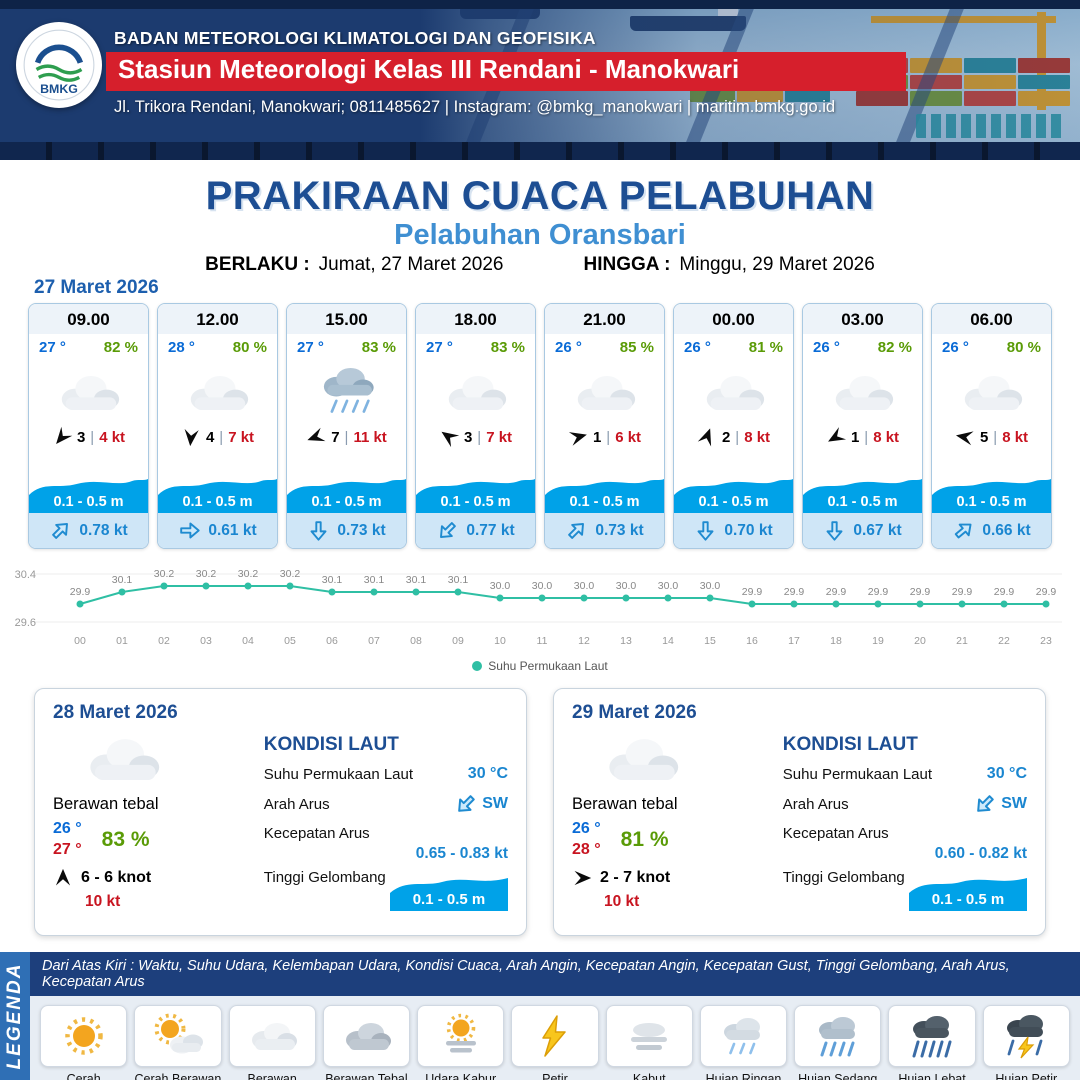  Describe the element at coordinates (272, 1036) in the screenshot. I see `cloud-icon` at that location.